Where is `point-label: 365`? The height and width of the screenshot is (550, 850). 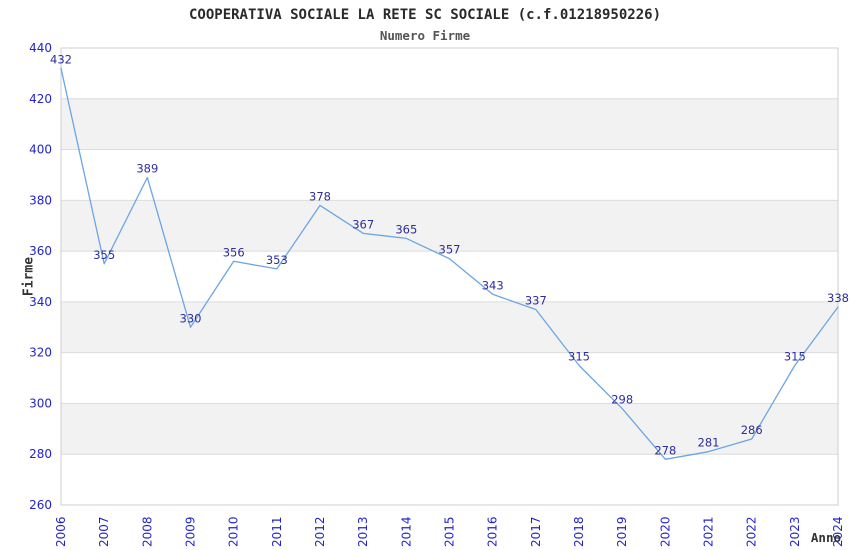
point-label: 365 is located at coordinates (406, 229).